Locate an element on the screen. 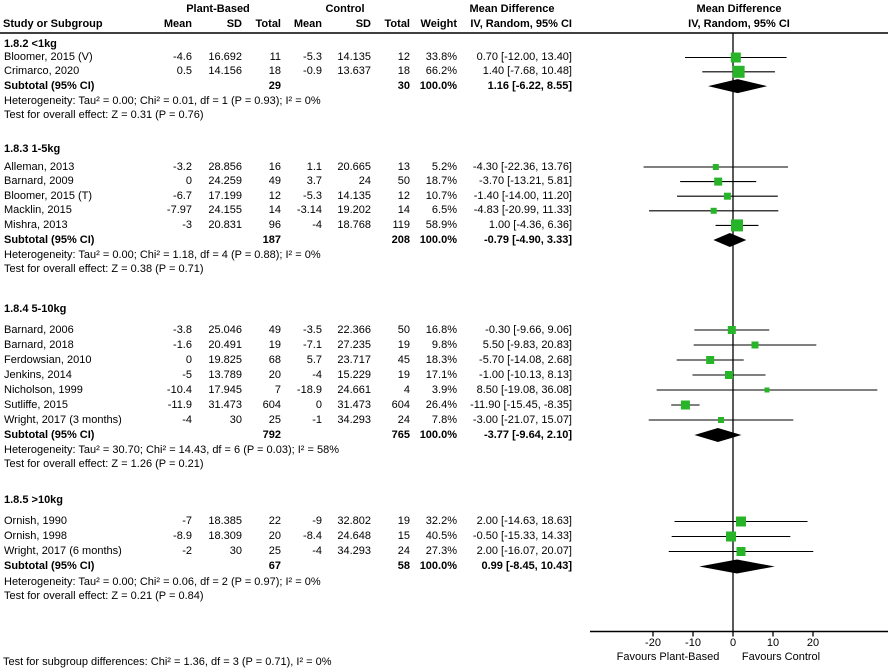  col-header-ci-text: IV, Random, 95% CI is located at coordinates (521, 24).